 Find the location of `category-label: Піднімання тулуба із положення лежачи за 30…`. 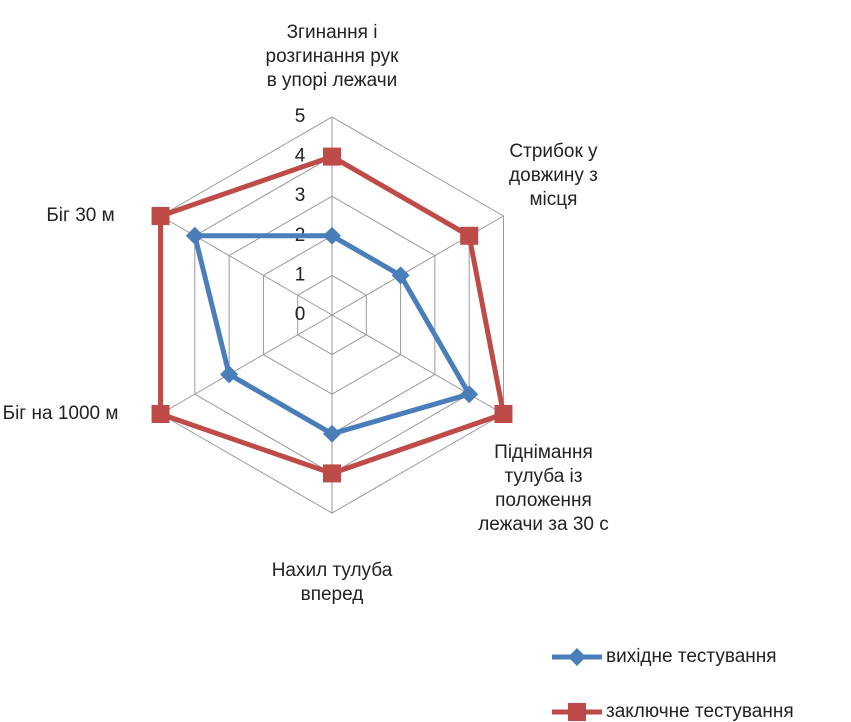

category-label: Піднімання тулуба із положення лежачи за 30… is located at coordinates (543, 488).